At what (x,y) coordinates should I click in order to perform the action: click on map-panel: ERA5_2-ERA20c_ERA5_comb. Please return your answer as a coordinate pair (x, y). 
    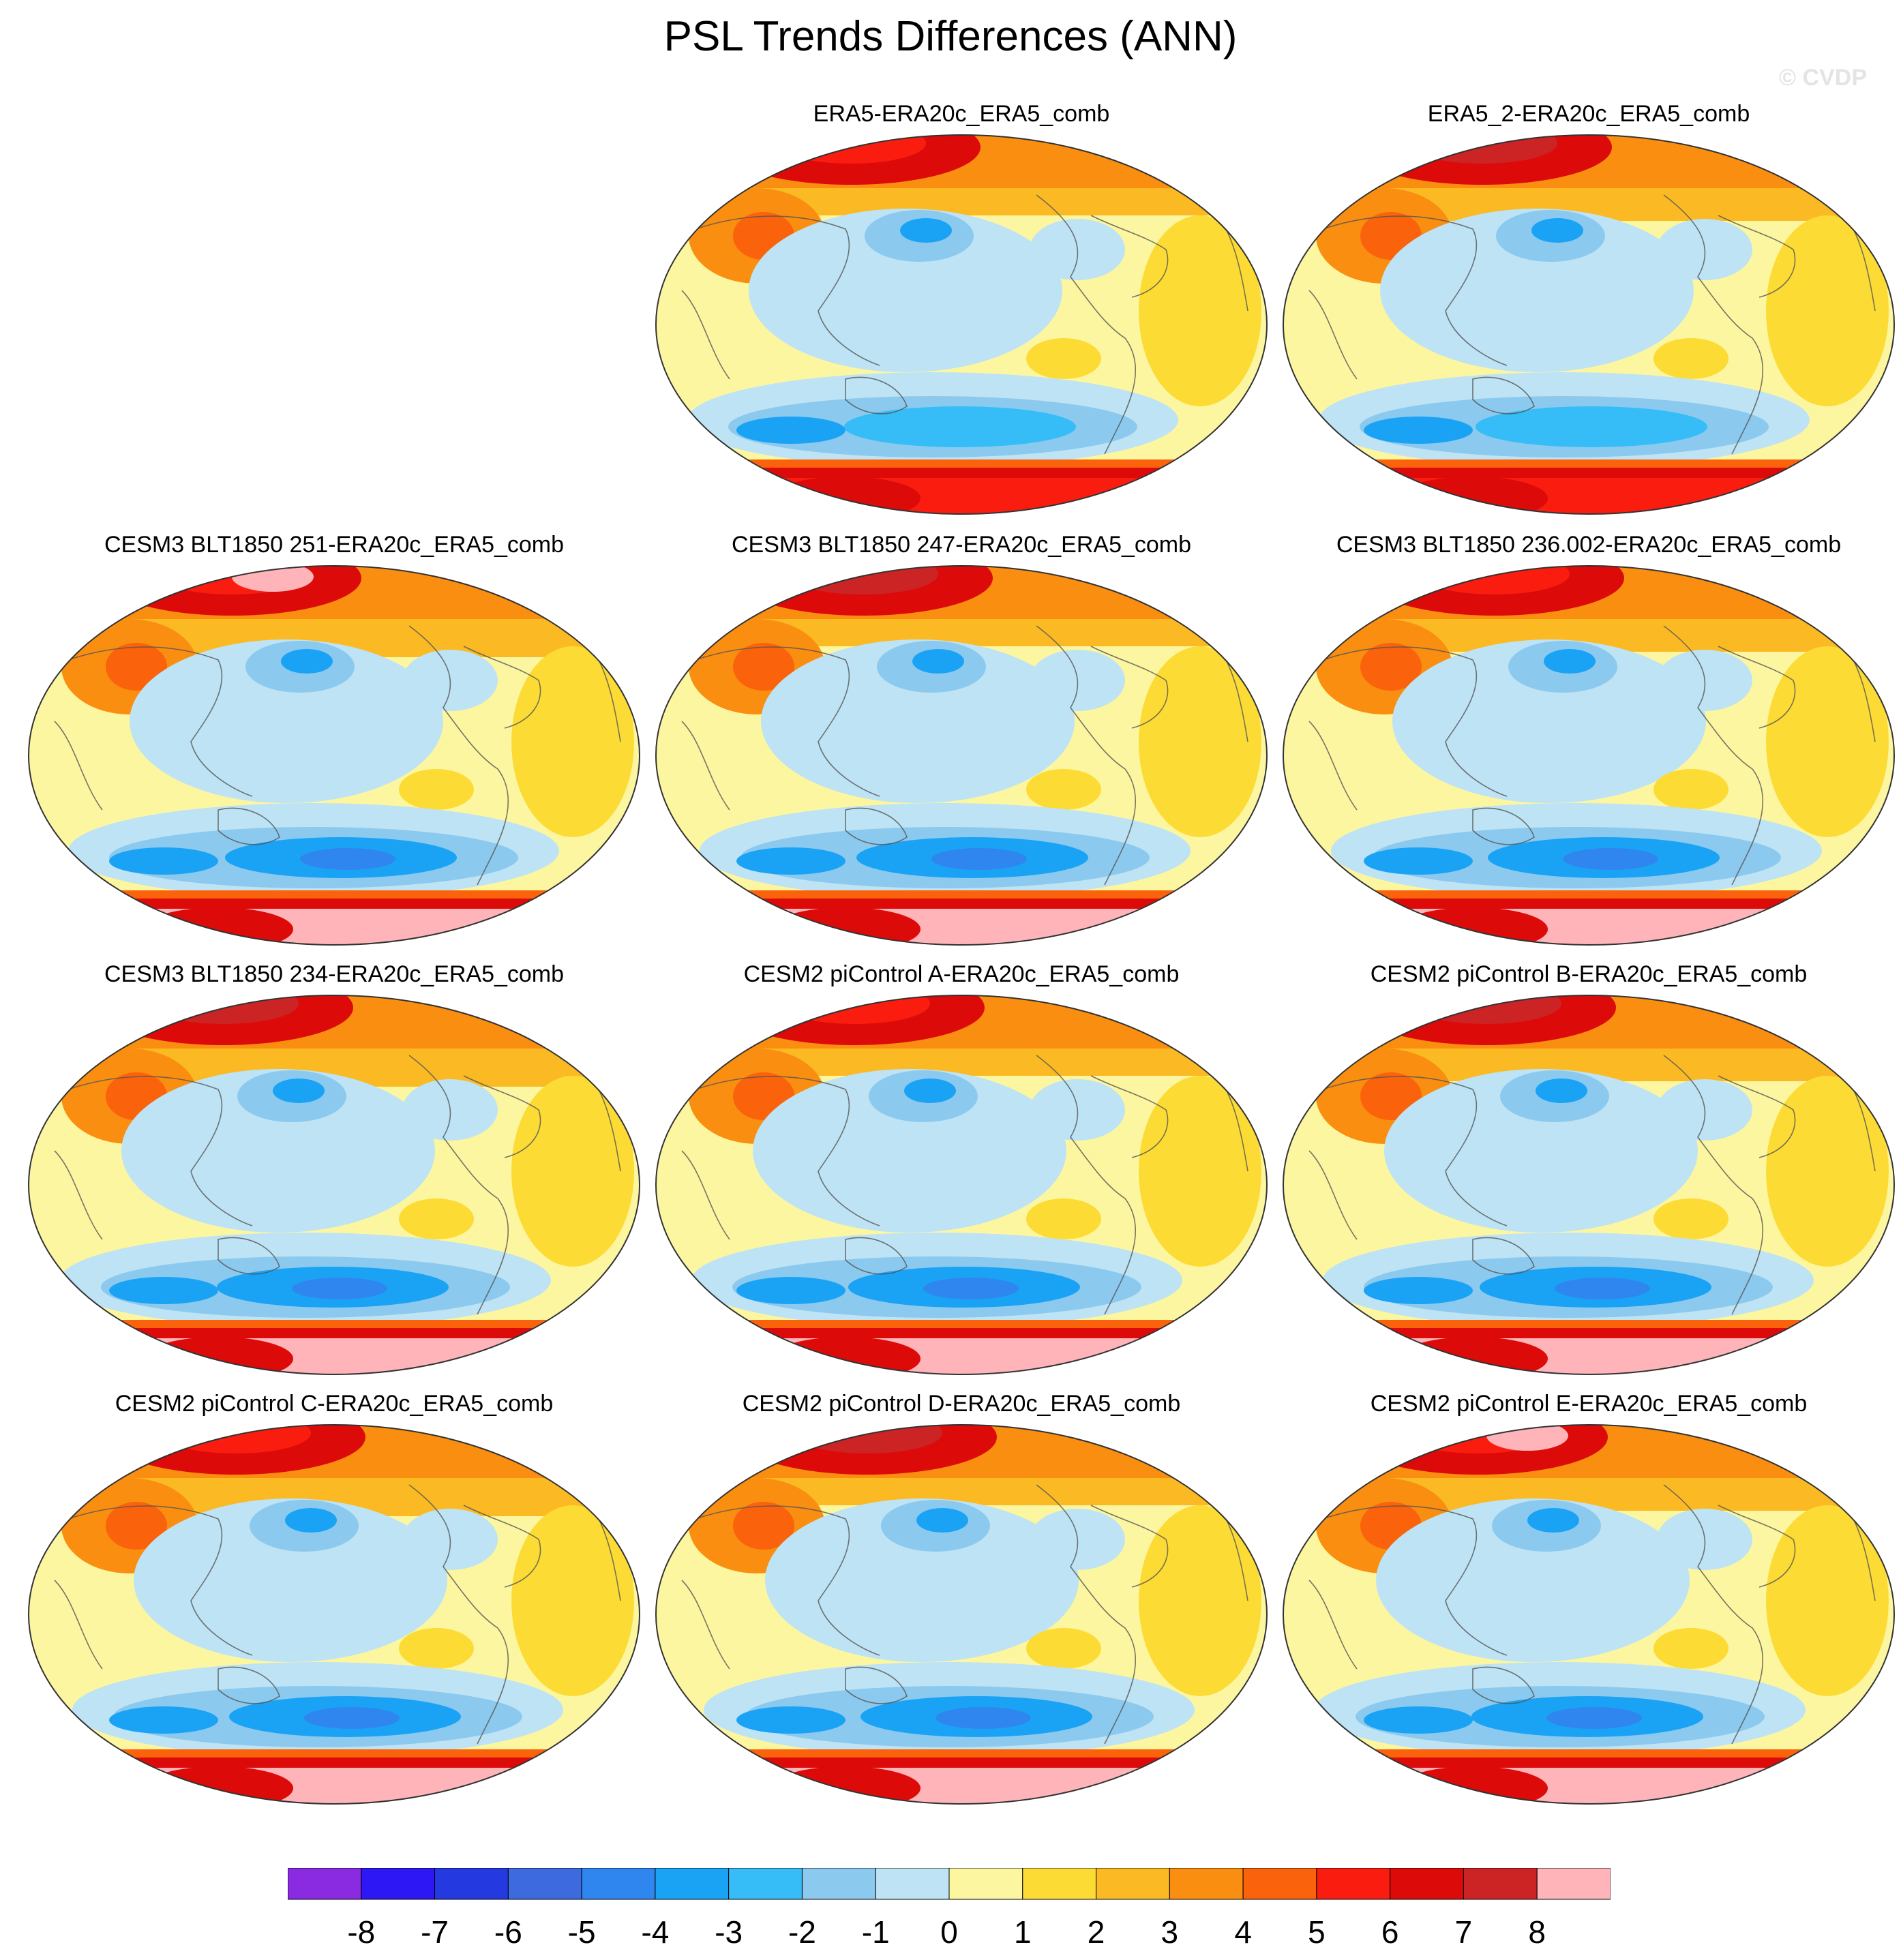
    Looking at the image, I should click on (1588, 315).